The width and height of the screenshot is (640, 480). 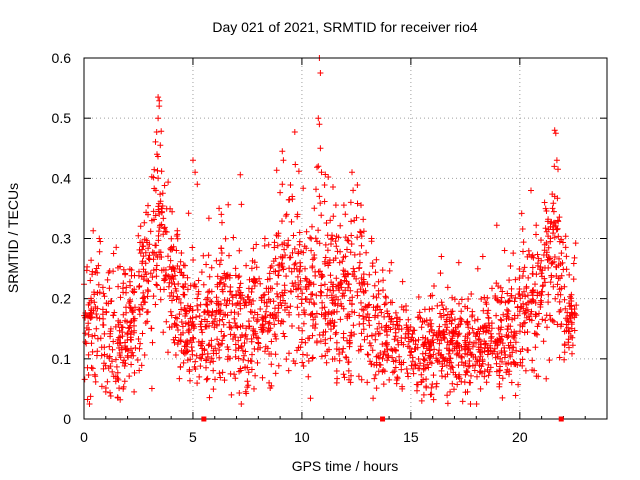 I want to click on x-axis-label: GPS time / hours, so click(x=345, y=466).